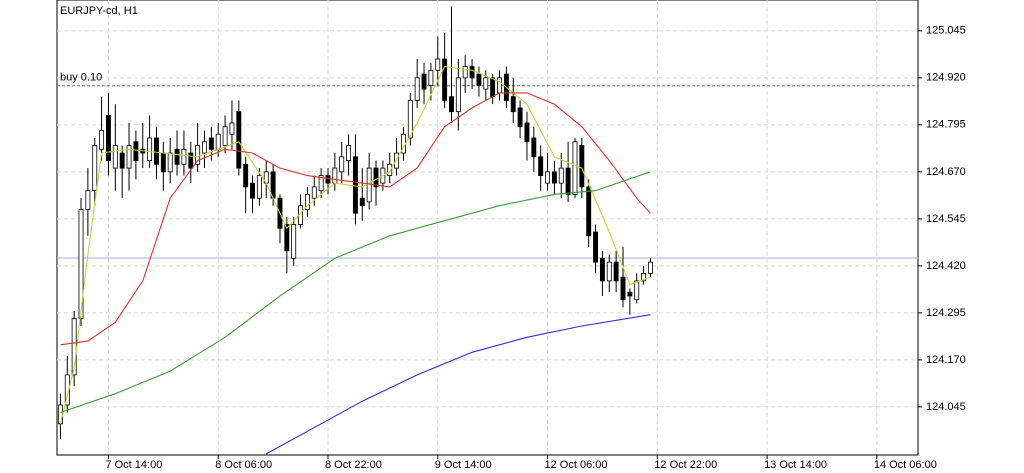  What do you see at coordinates (946, 407) in the screenshot?
I see `y-tick-label: 124.045` at bounding box center [946, 407].